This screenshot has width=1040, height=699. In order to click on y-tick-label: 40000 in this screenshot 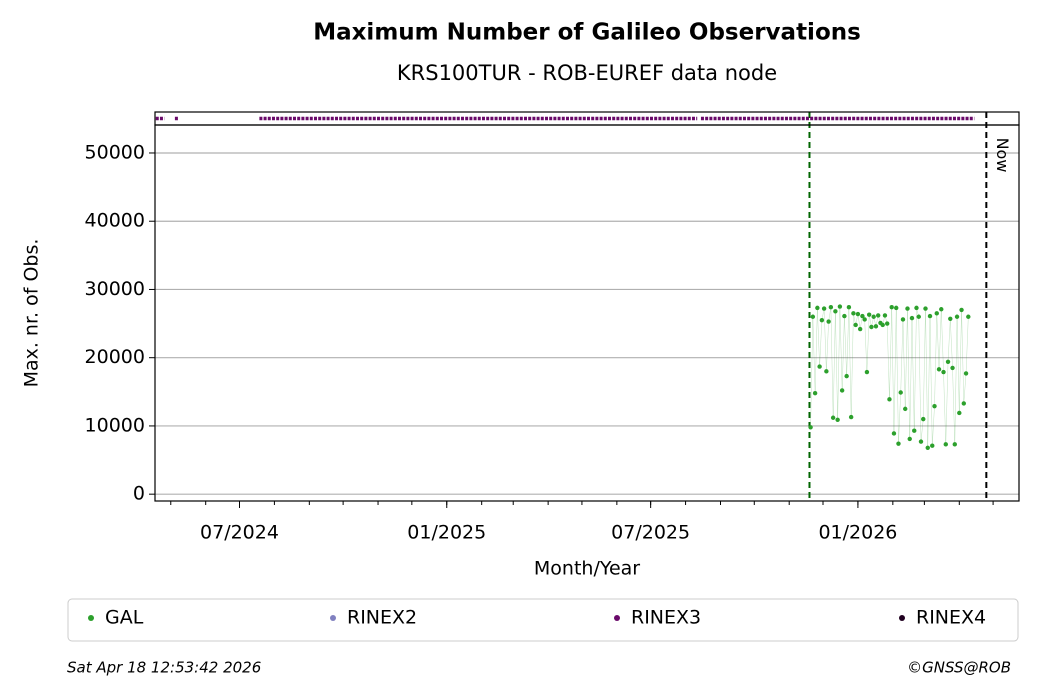, I will do `click(115, 221)`.